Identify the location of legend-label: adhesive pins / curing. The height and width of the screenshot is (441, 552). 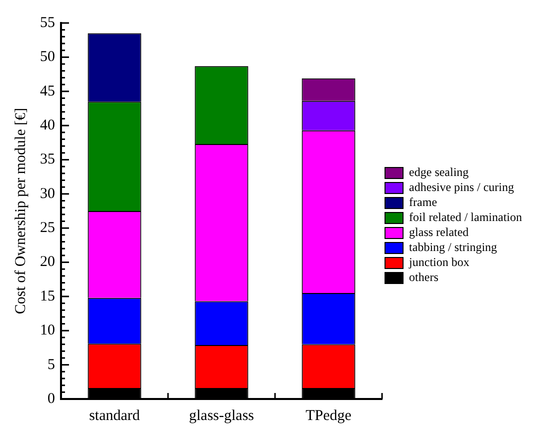
(461, 187).